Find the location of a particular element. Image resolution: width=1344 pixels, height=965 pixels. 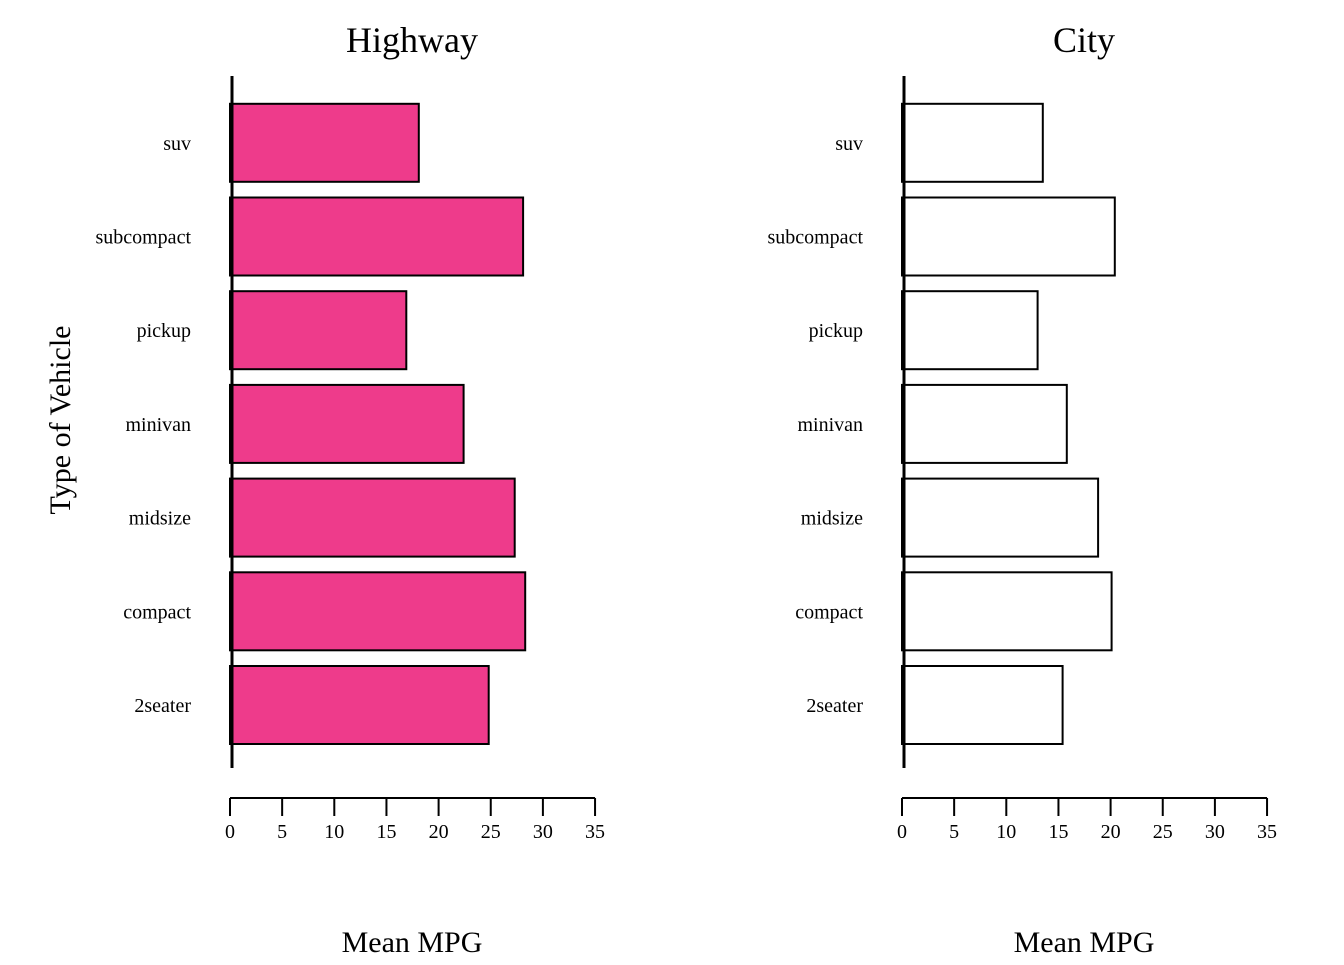

x-tick-label-city-15: 15 is located at coordinates (1058, 832).